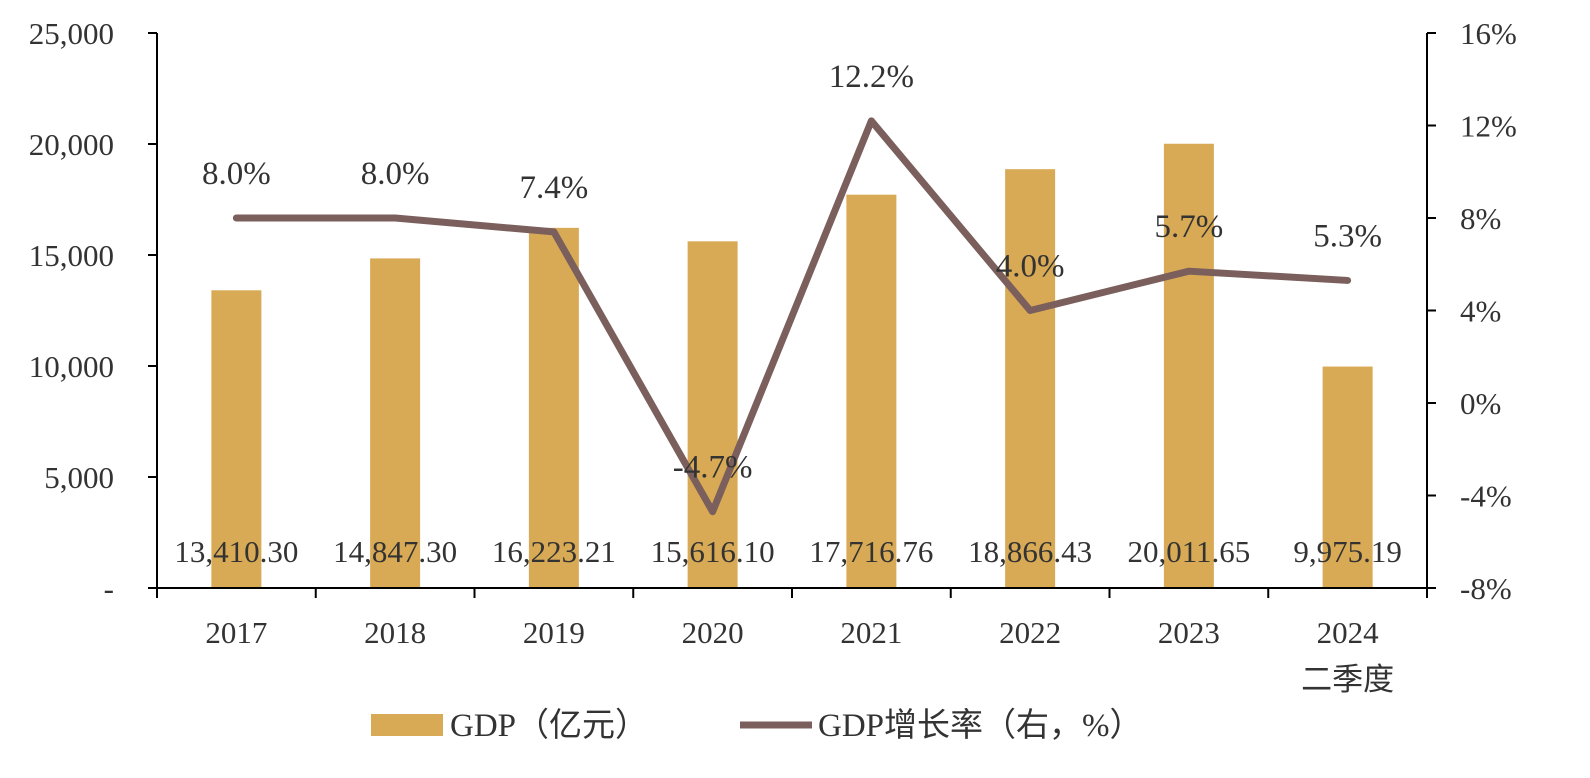 This screenshot has height=778, width=1590. Describe the element at coordinates (871, 551) in the screenshot. I see `bar-value-label: 17,716.76` at that location.